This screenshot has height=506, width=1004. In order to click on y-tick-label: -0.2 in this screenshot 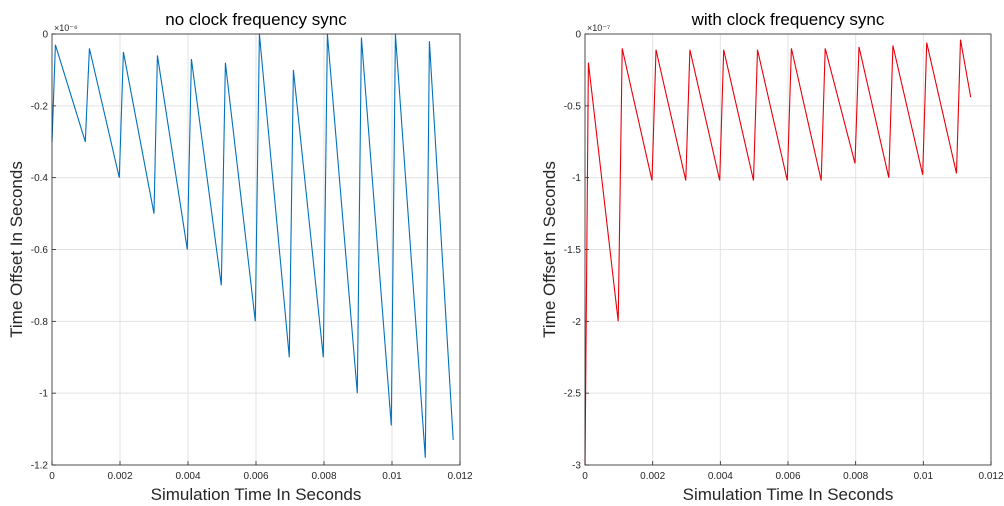, I will do `click(40, 106)`.